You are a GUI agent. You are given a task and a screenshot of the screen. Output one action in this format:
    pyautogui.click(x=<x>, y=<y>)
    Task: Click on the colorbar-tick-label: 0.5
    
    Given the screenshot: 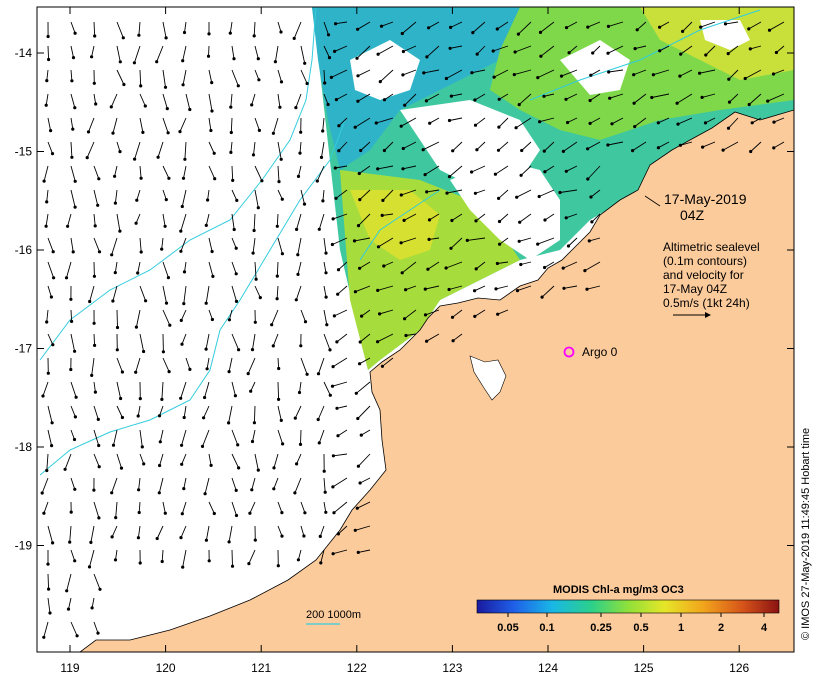 What is the action you would take?
    pyautogui.click(x=640, y=628)
    